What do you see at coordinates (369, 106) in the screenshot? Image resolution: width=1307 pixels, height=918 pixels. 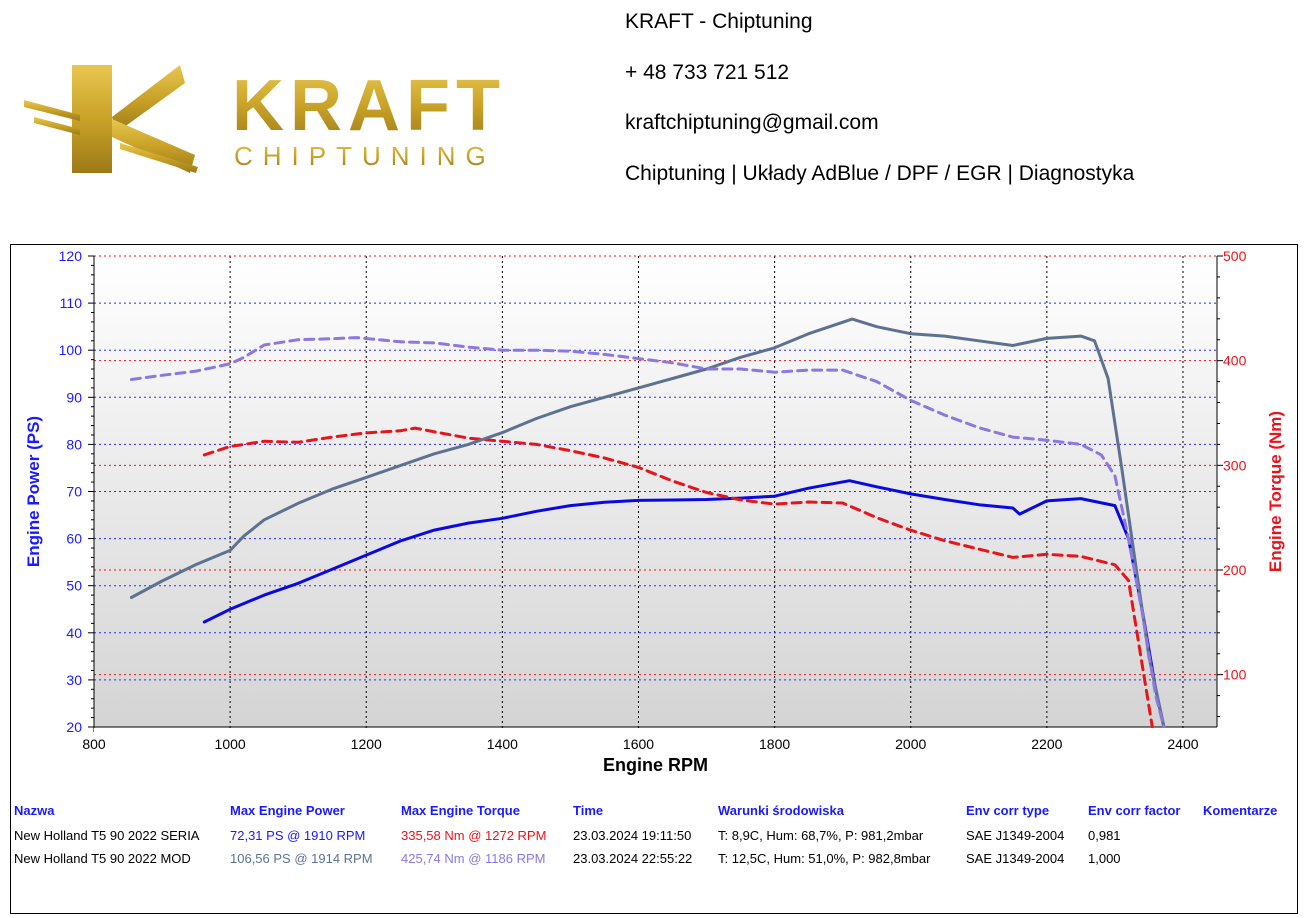 I see `logo-word: KRAFT` at bounding box center [369, 106].